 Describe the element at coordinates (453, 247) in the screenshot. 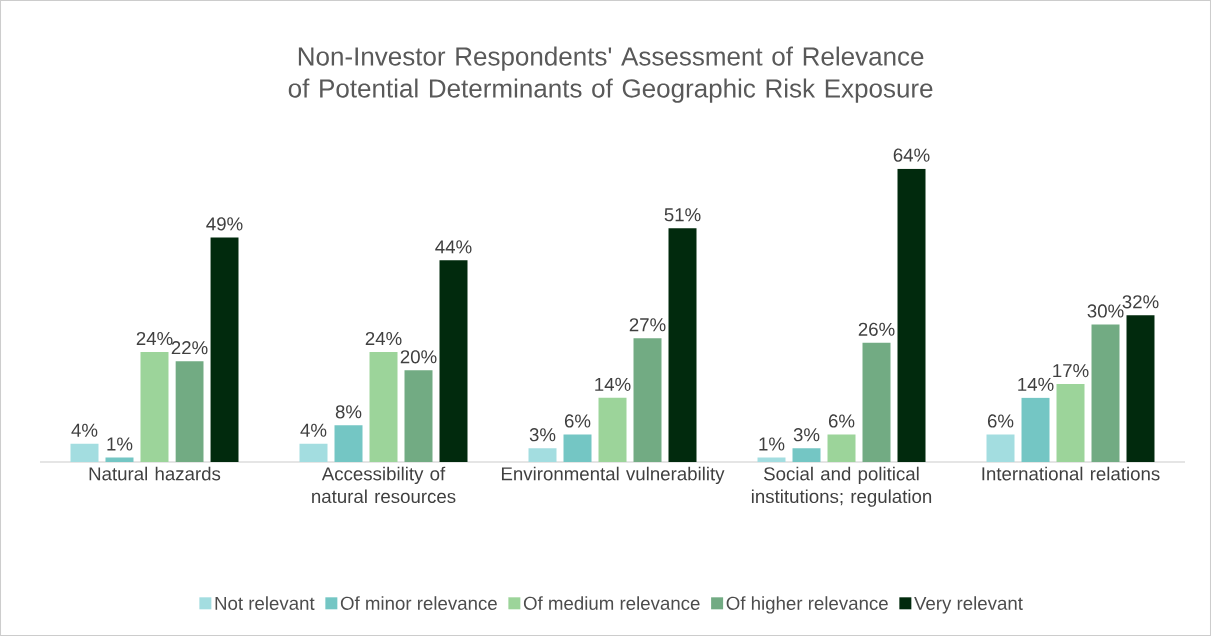

I see `data-label: 44%` at that location.